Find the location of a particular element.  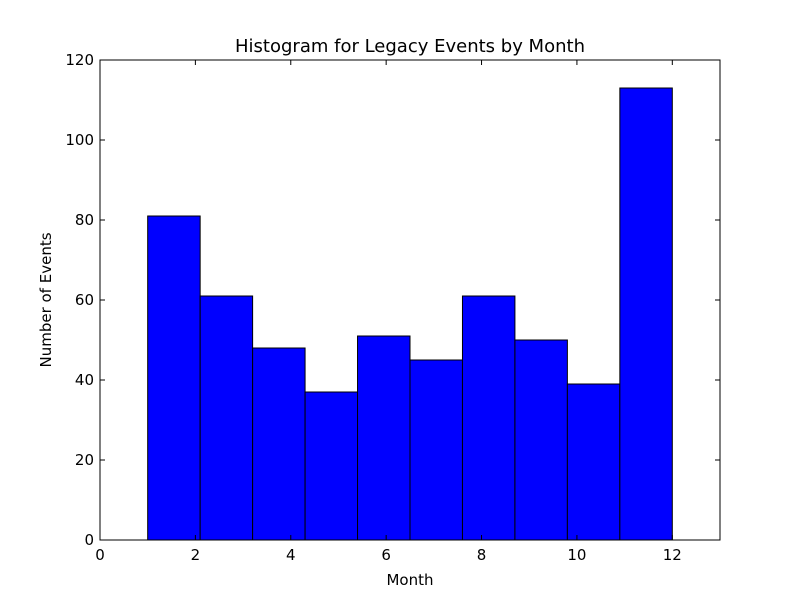

y-tick-label: 80 is located at coordinates (84, 220).